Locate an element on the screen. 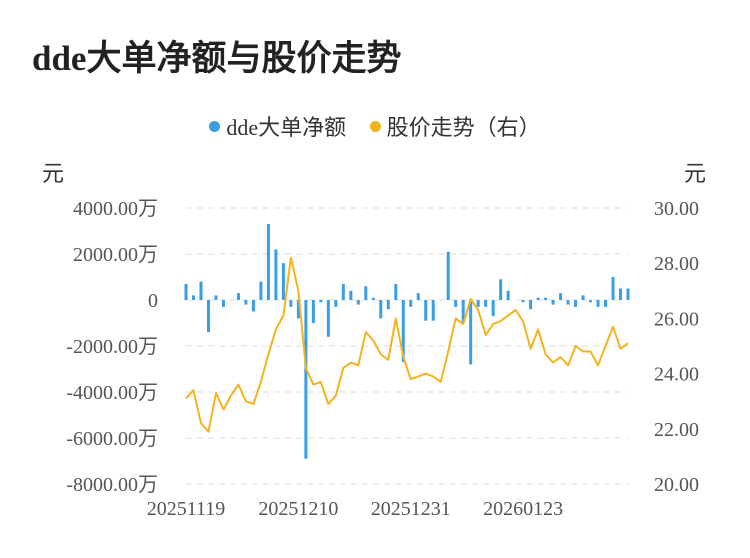 This screenshot has width=750, height=558. legend-item-price: 股价走势（右） is located at coordinates (455, 126).